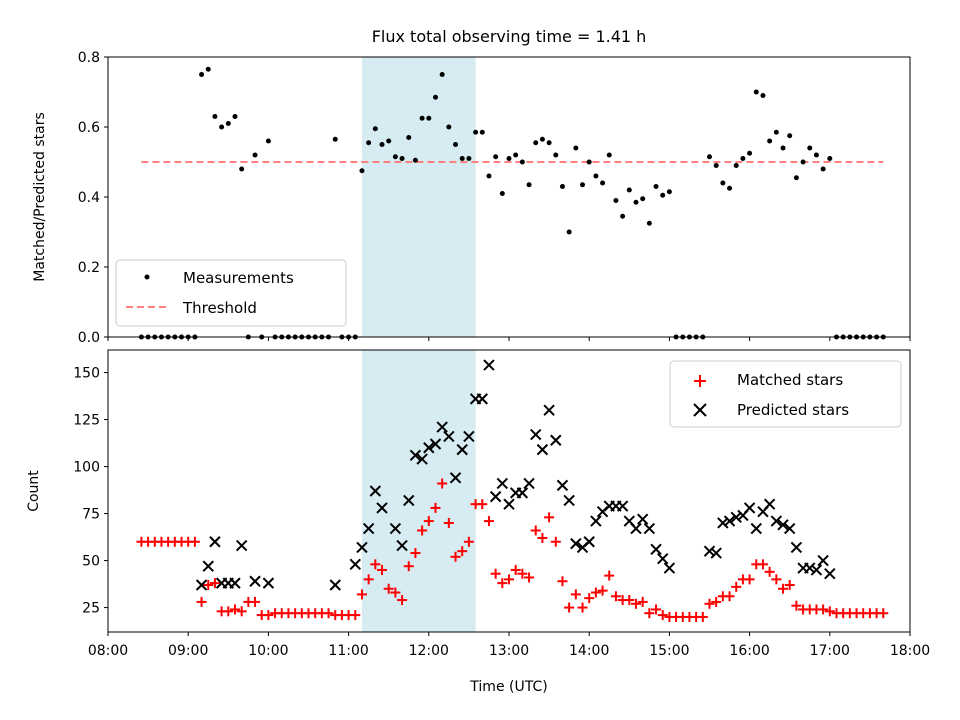  Describe the element at coordinates (785, 394) in the screenshot. I see `bottom-legend: Matched stars Predicted stars` at that location.